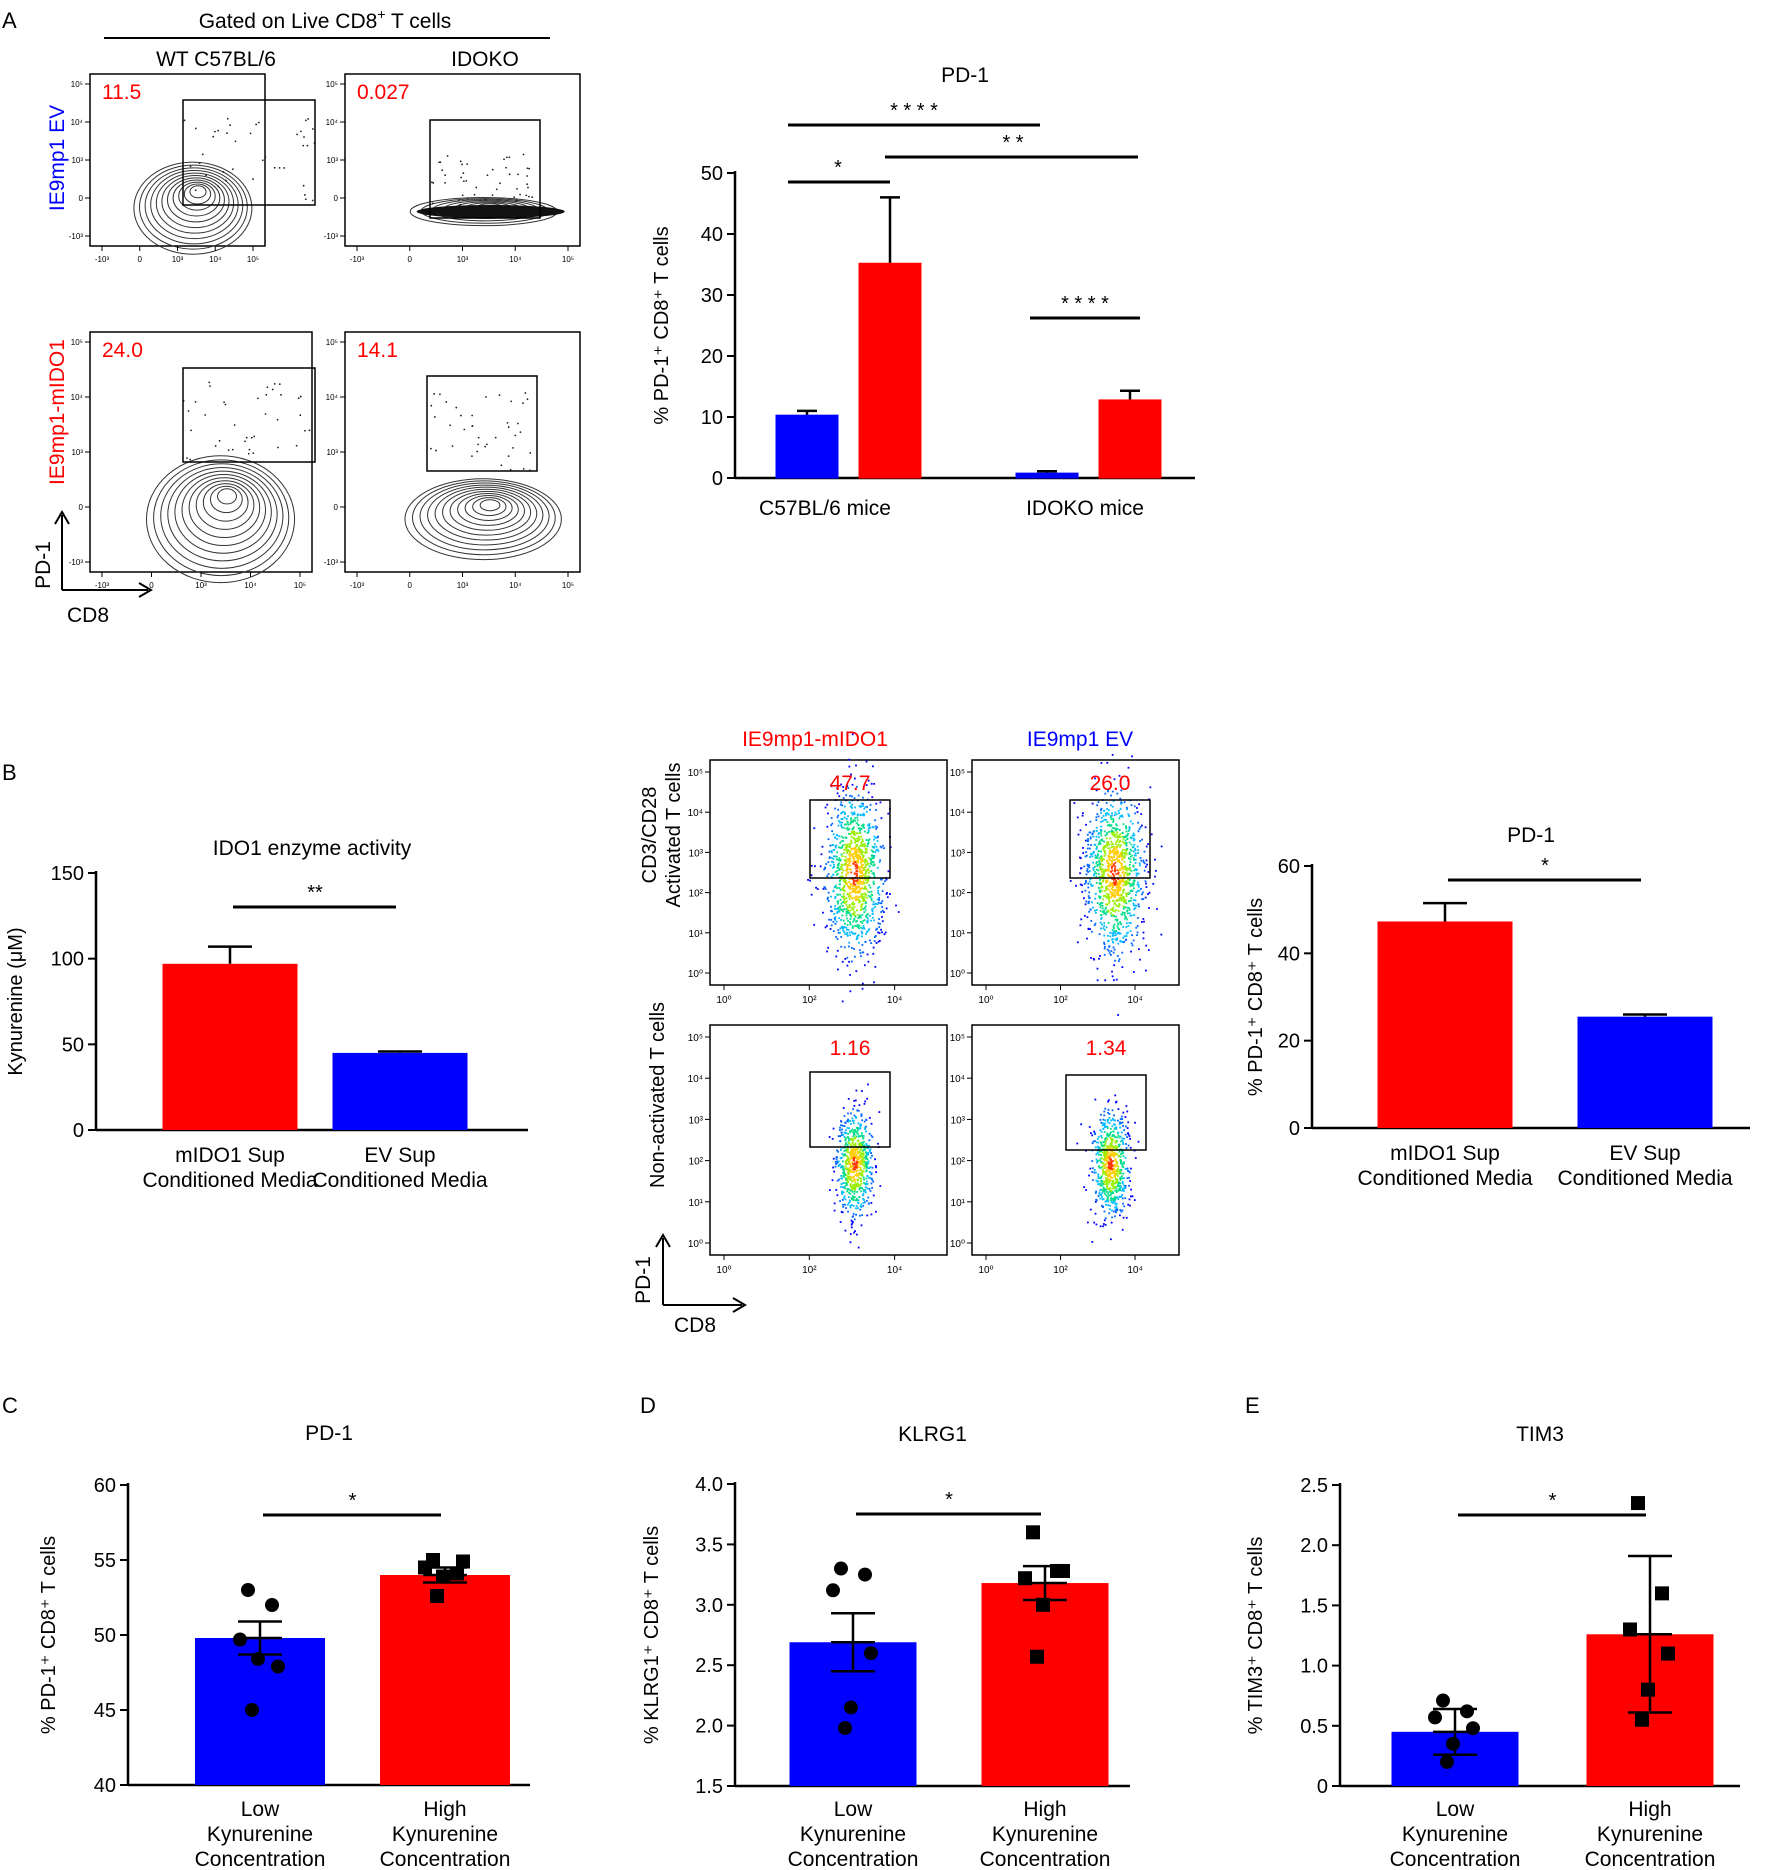 This screenshot has height=1870, width=1787. What do you see at coordinates (353, 1501) in the screenshot?
I see `significance-label: *` at bounding box center [353, 1501].